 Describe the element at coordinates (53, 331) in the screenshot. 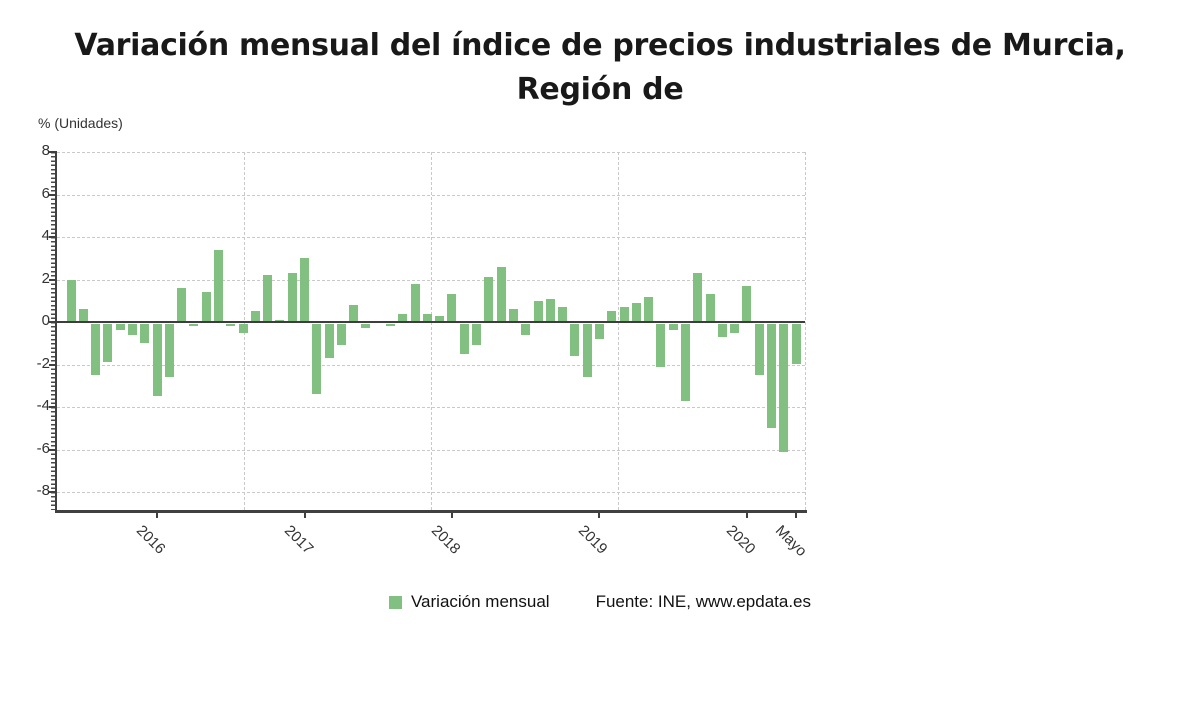

I see `y-axis-minor-ticks` at that location.